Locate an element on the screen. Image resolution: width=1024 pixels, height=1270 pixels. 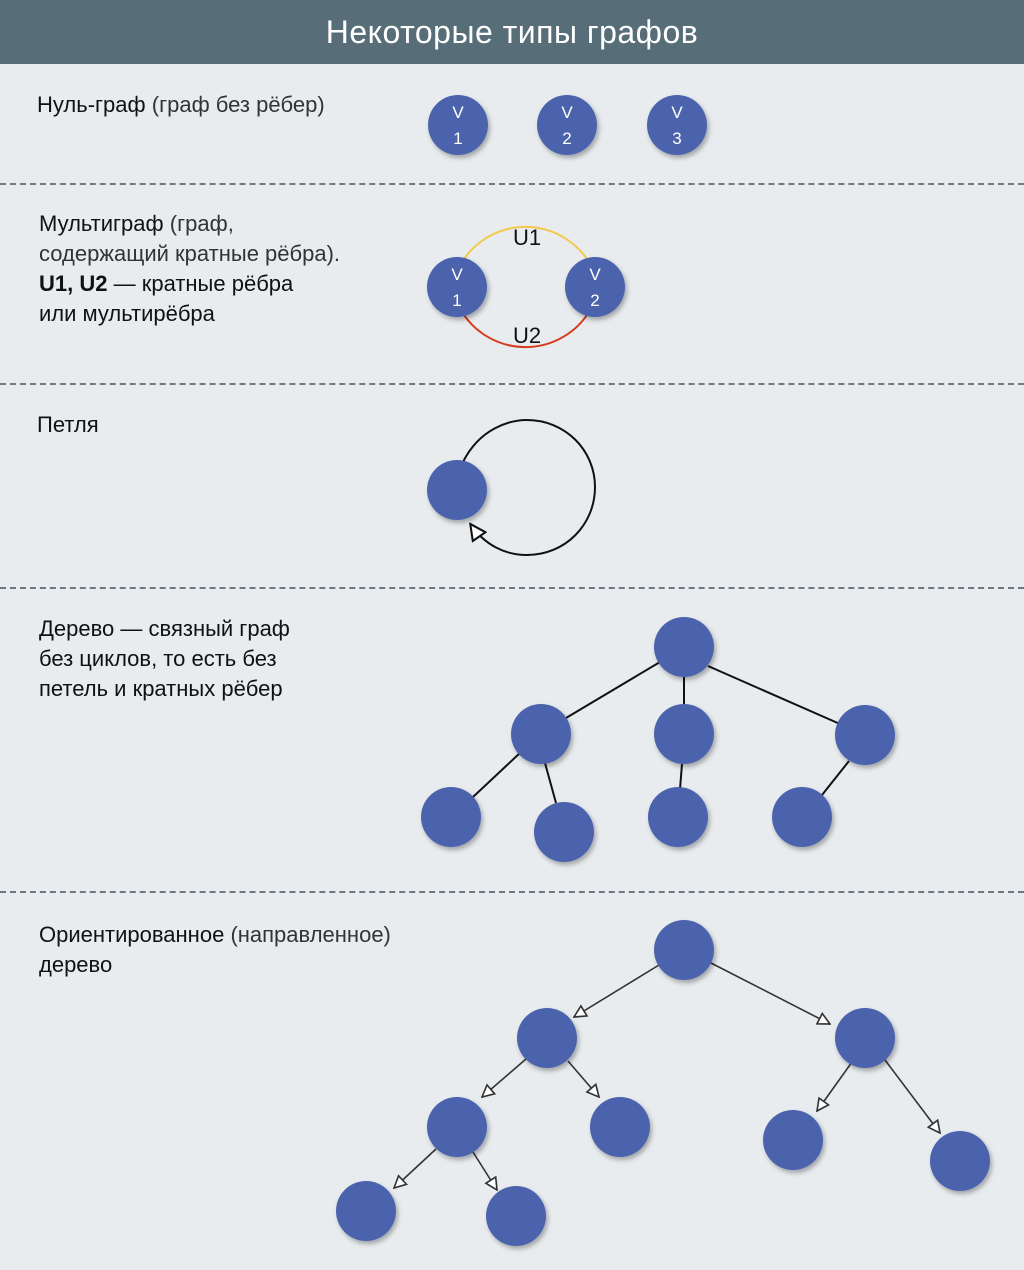
multigraph-edges-rest: — кратные рёбра is located at coordinates (203, 283).